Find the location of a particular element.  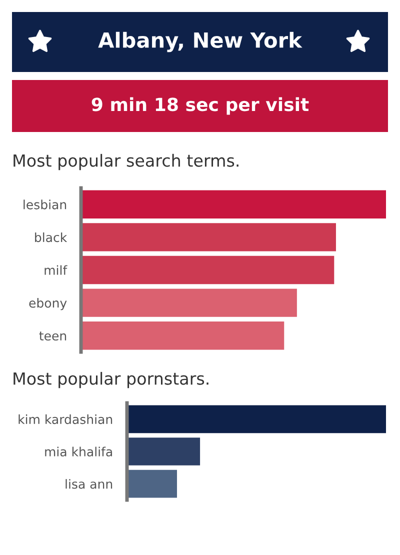

y-tick-label: teen is located at coordinates (52, 336).